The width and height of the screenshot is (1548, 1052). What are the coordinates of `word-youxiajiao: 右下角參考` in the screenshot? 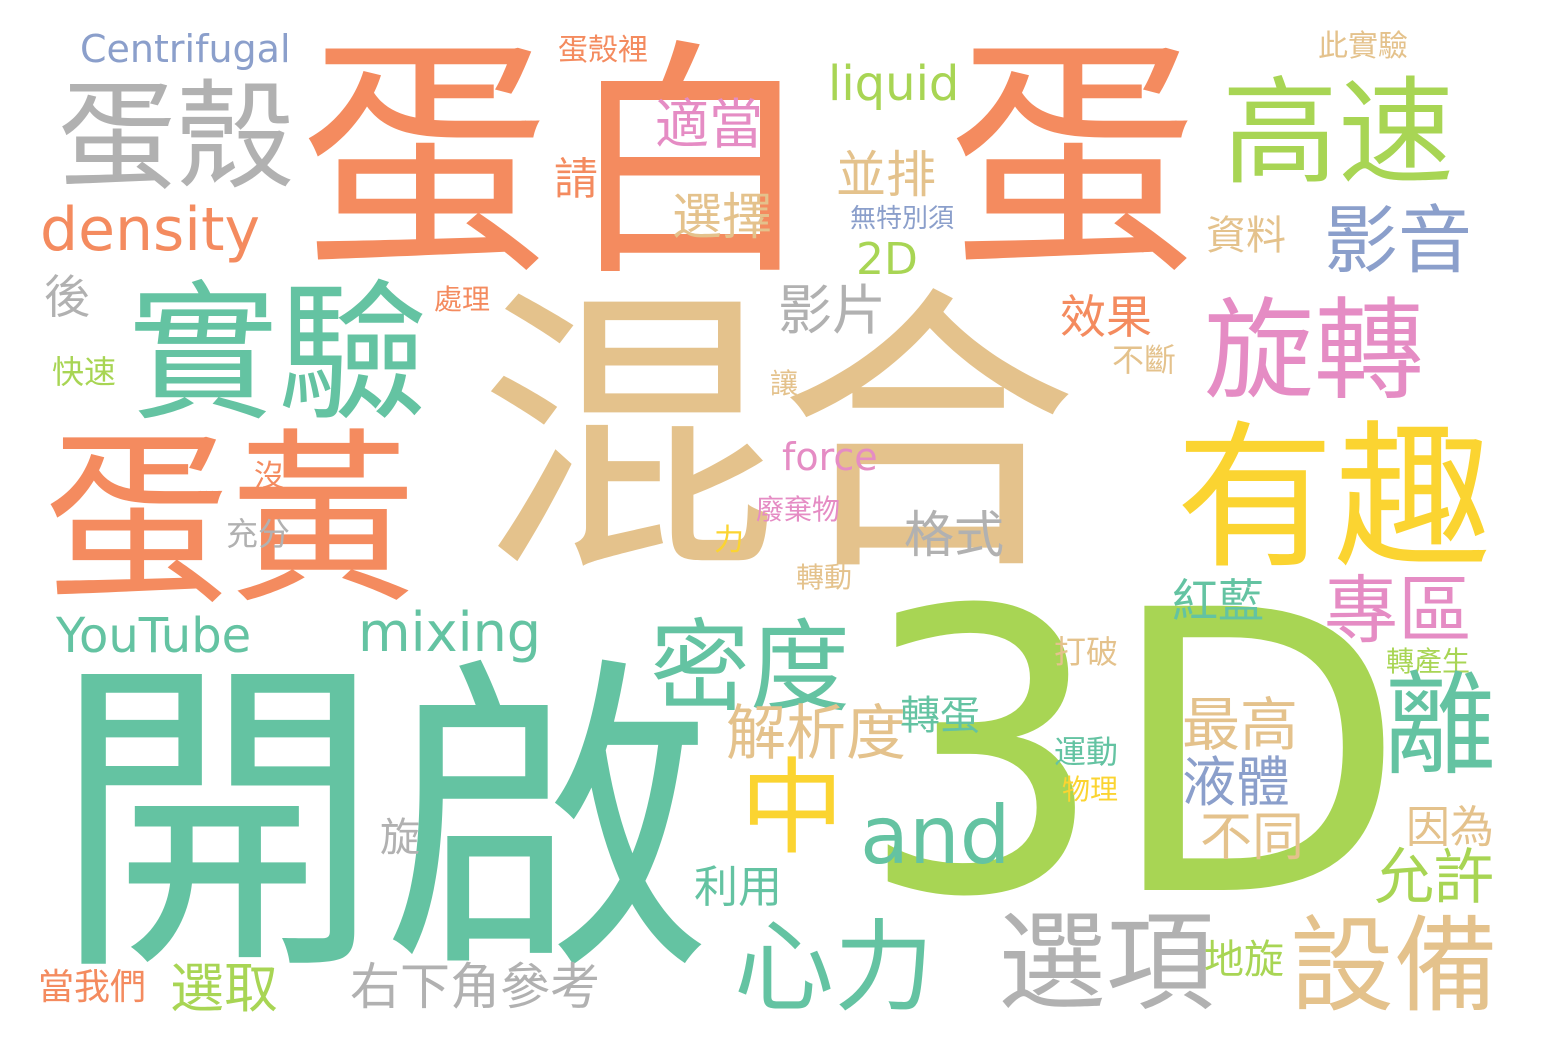 It's located at (475, 987).